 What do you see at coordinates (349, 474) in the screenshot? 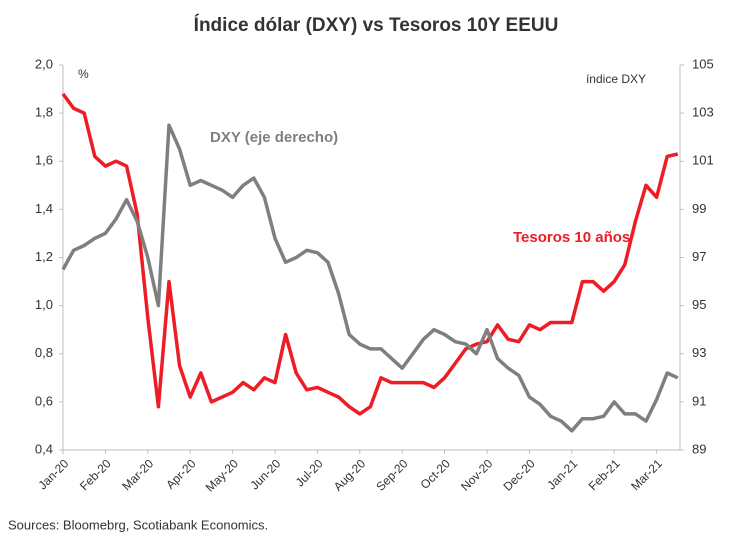
I see `x-tick-label: Aug-20` at bounding box center [349, 474].